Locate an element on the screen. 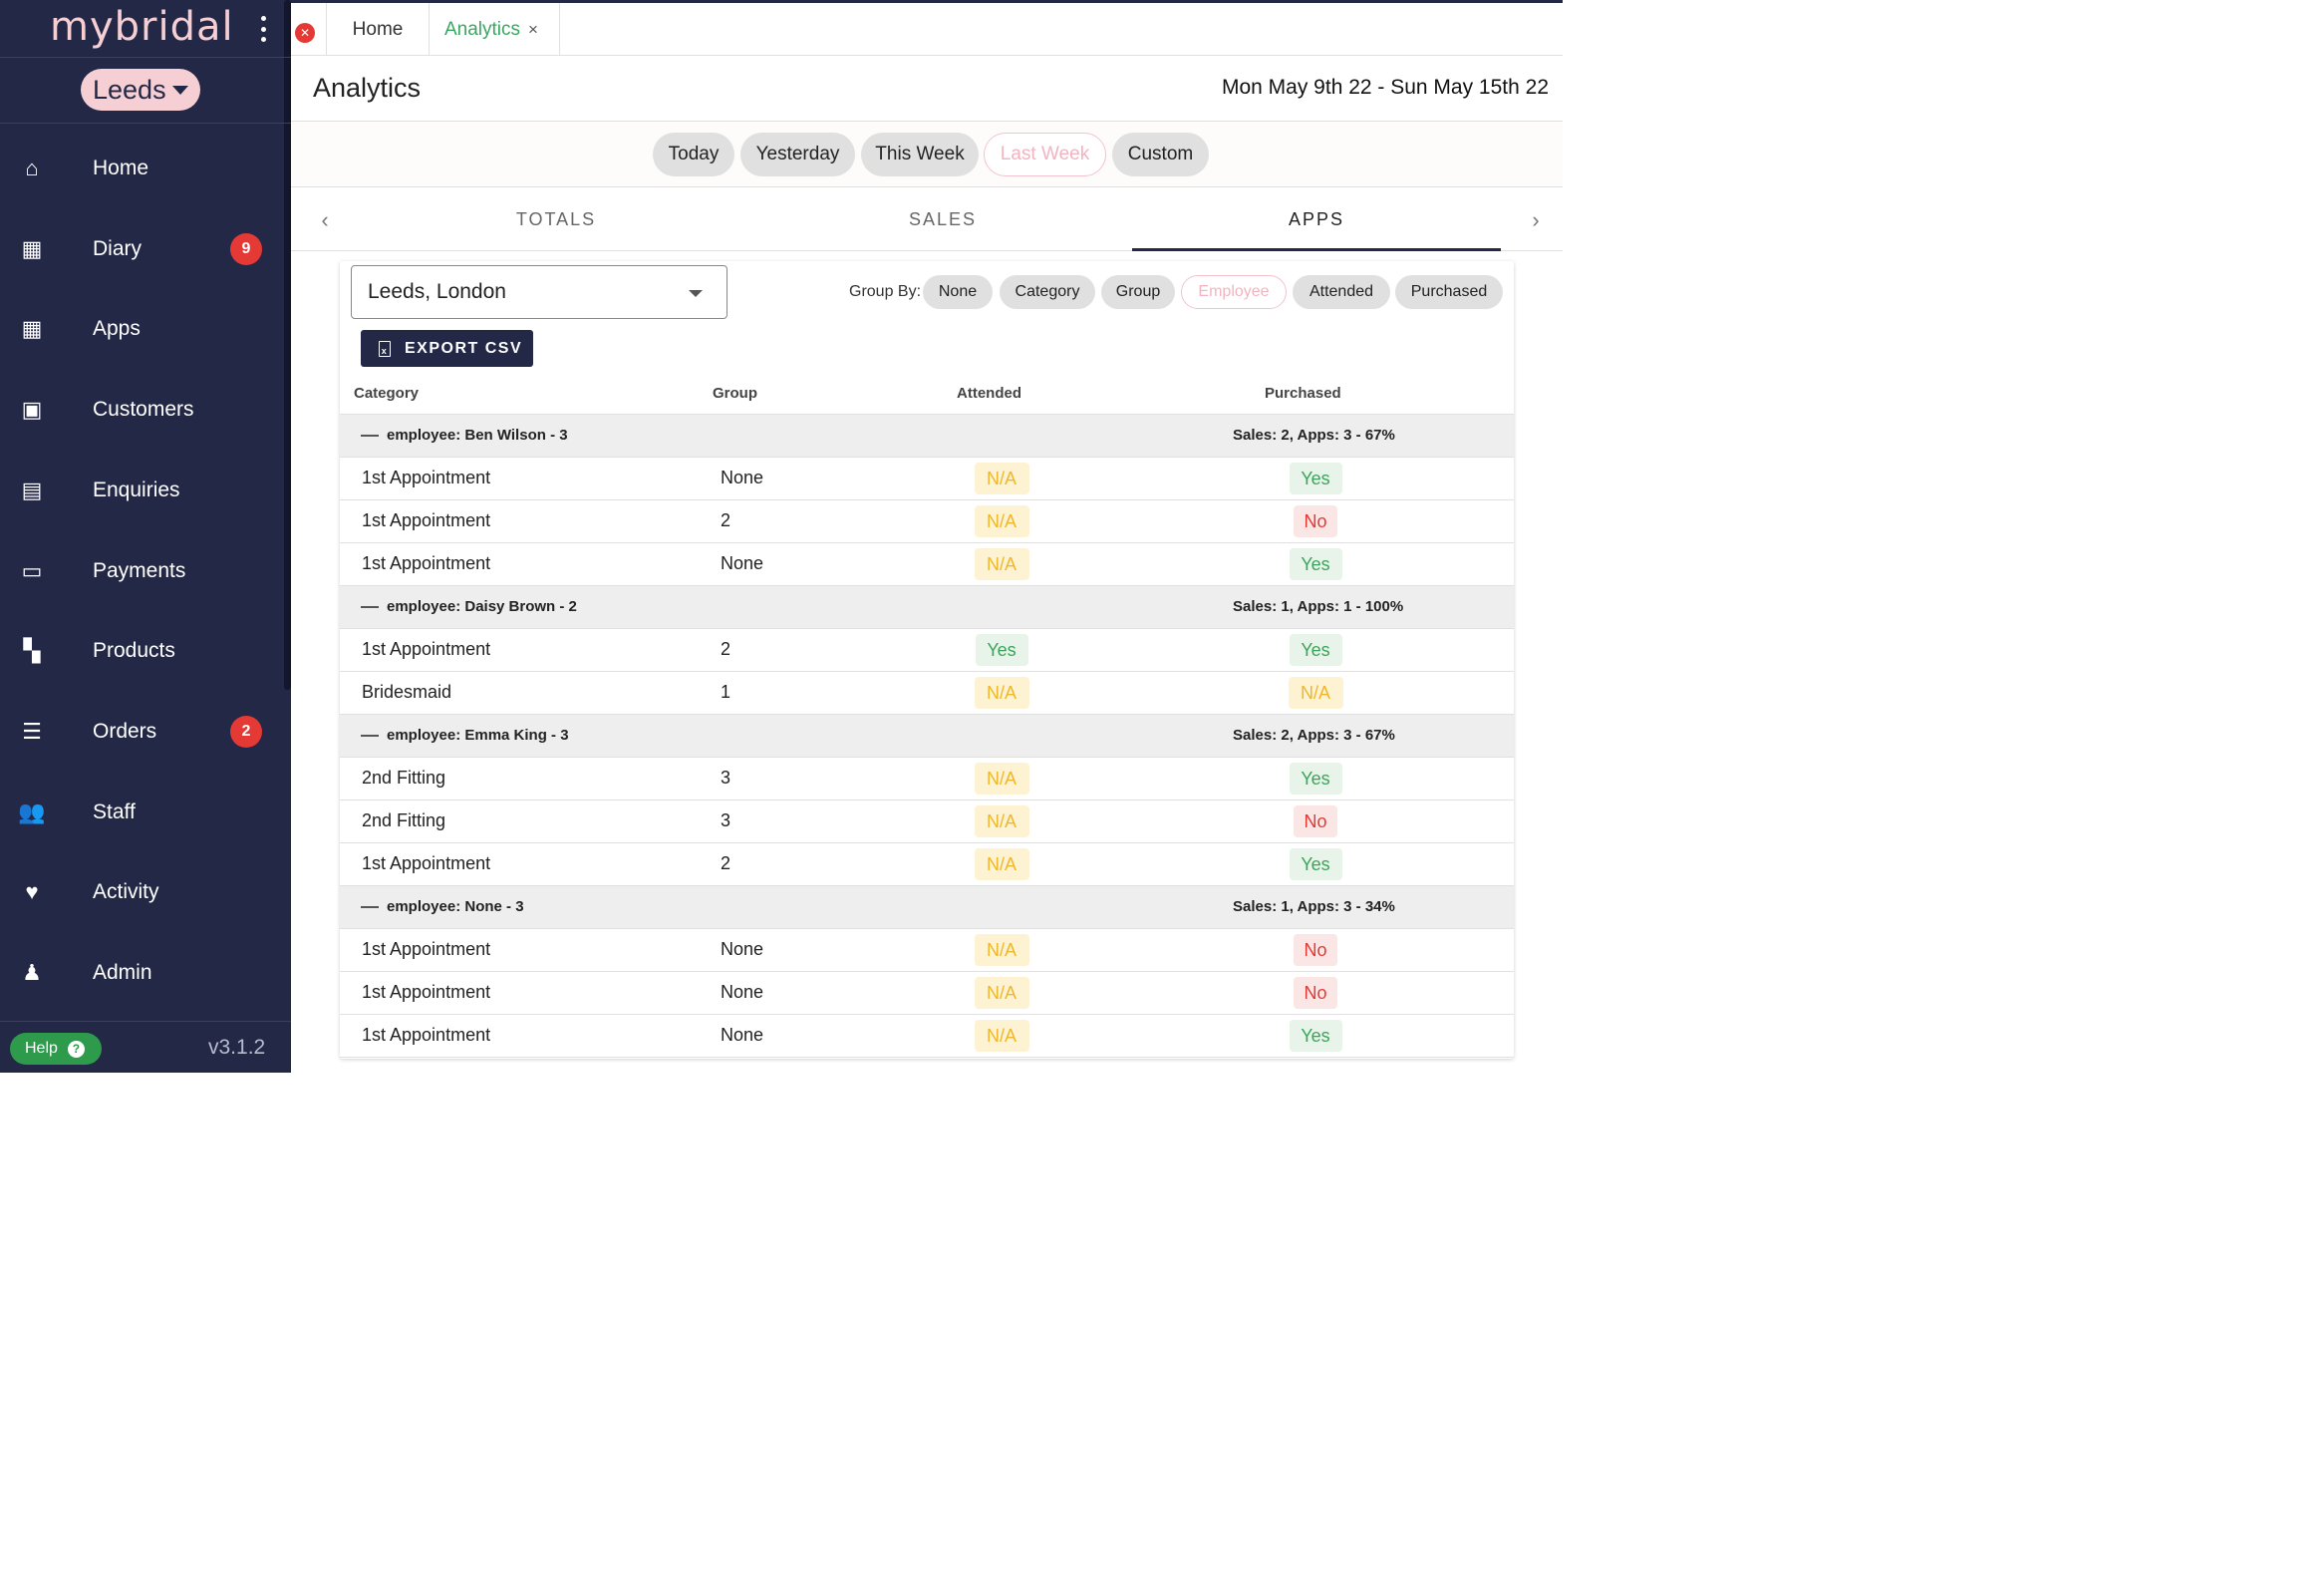 The width and height of the screenshot is (2324, 1595). cell-group: 1 is located at coordinates (726, 692).